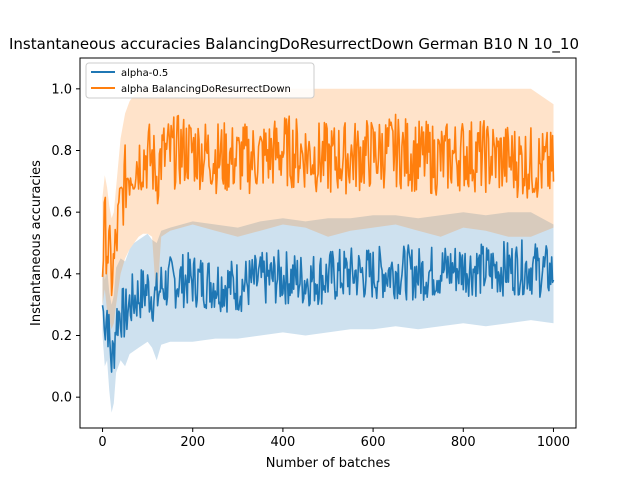 The image size is (640, 480). I want to click on x-tick-label: 200, so click(192, 442).